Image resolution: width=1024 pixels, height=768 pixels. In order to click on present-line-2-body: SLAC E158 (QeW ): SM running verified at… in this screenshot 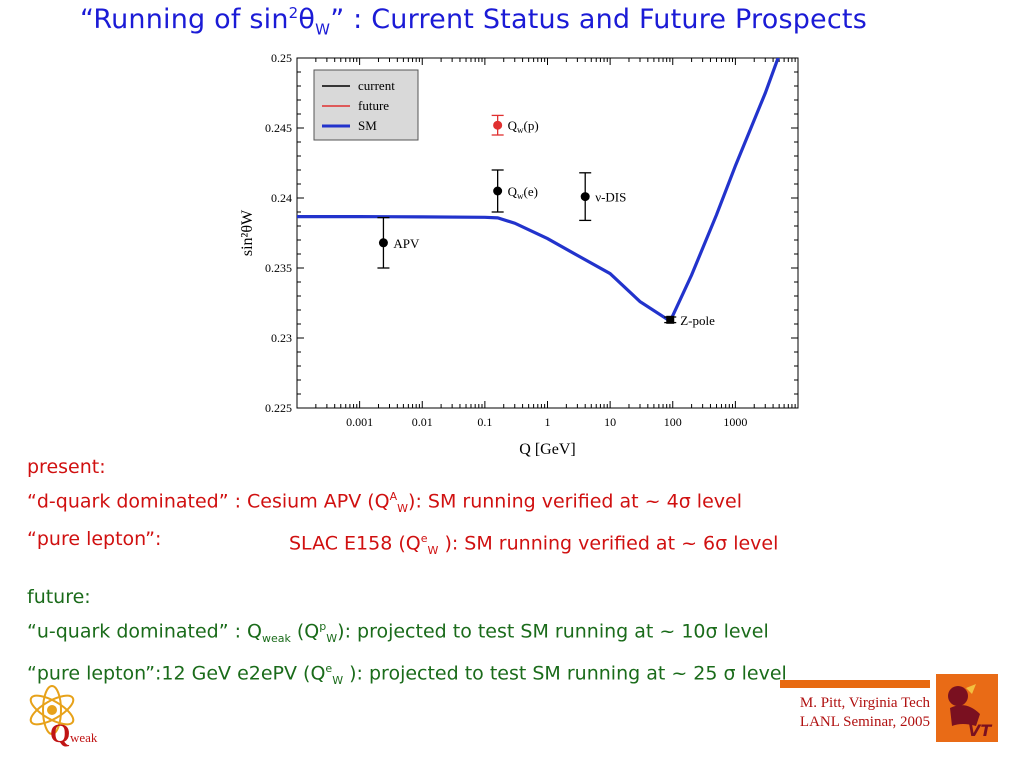, I will do `click(533, 545)`.